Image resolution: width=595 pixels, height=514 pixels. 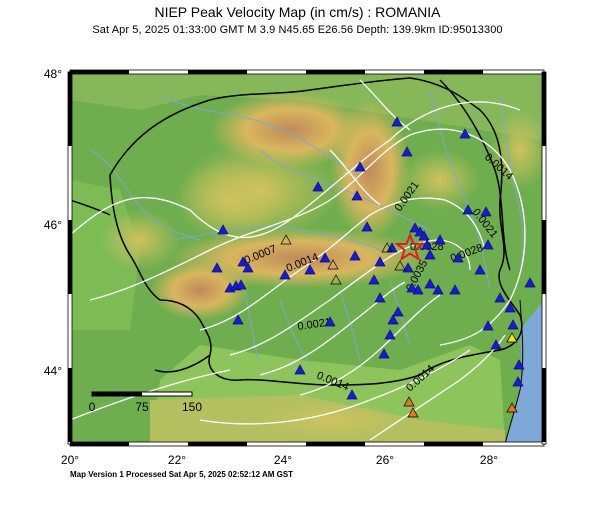 I want to click on lon-tick: 22°, so click(x=177, y=460).